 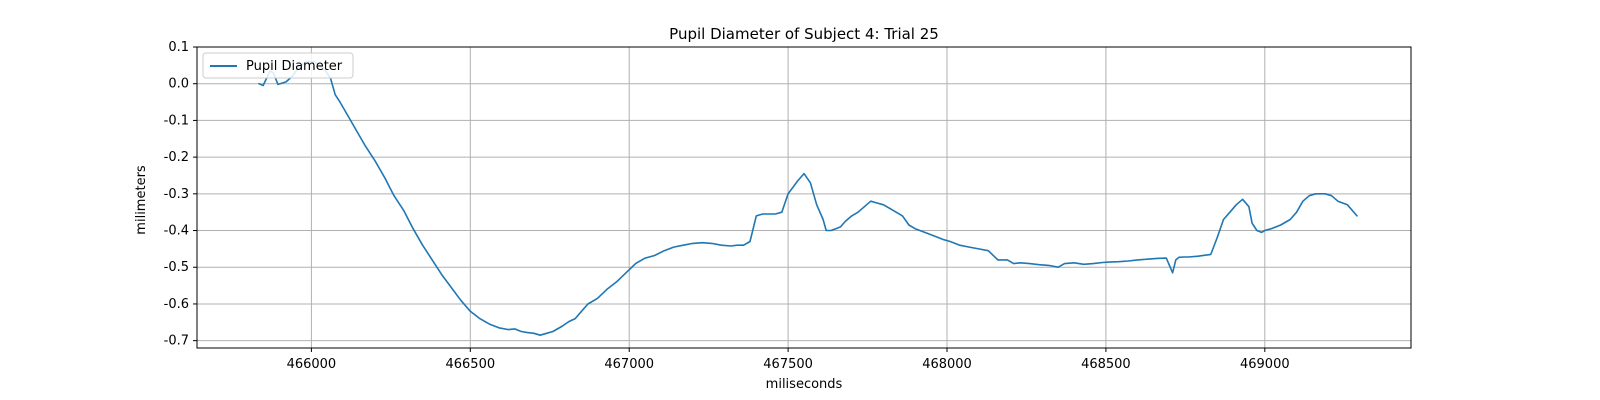 I want to click on y-tick-label: 0.1, so click(x=178, y=47).